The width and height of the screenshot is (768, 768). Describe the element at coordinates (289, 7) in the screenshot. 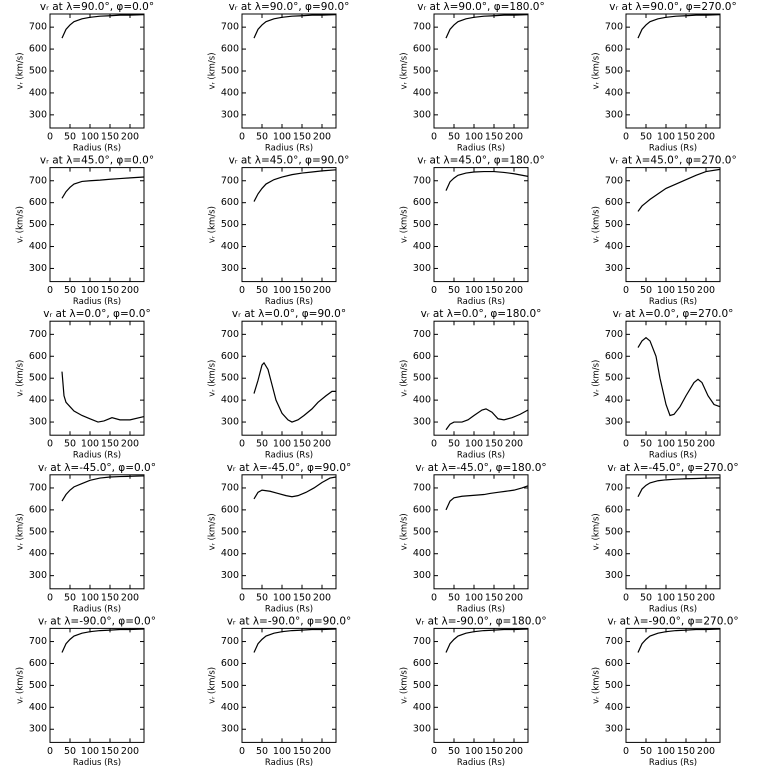

I see `chart-title: vᵣ at λ=90.0°, φ=90.0°` at that location.